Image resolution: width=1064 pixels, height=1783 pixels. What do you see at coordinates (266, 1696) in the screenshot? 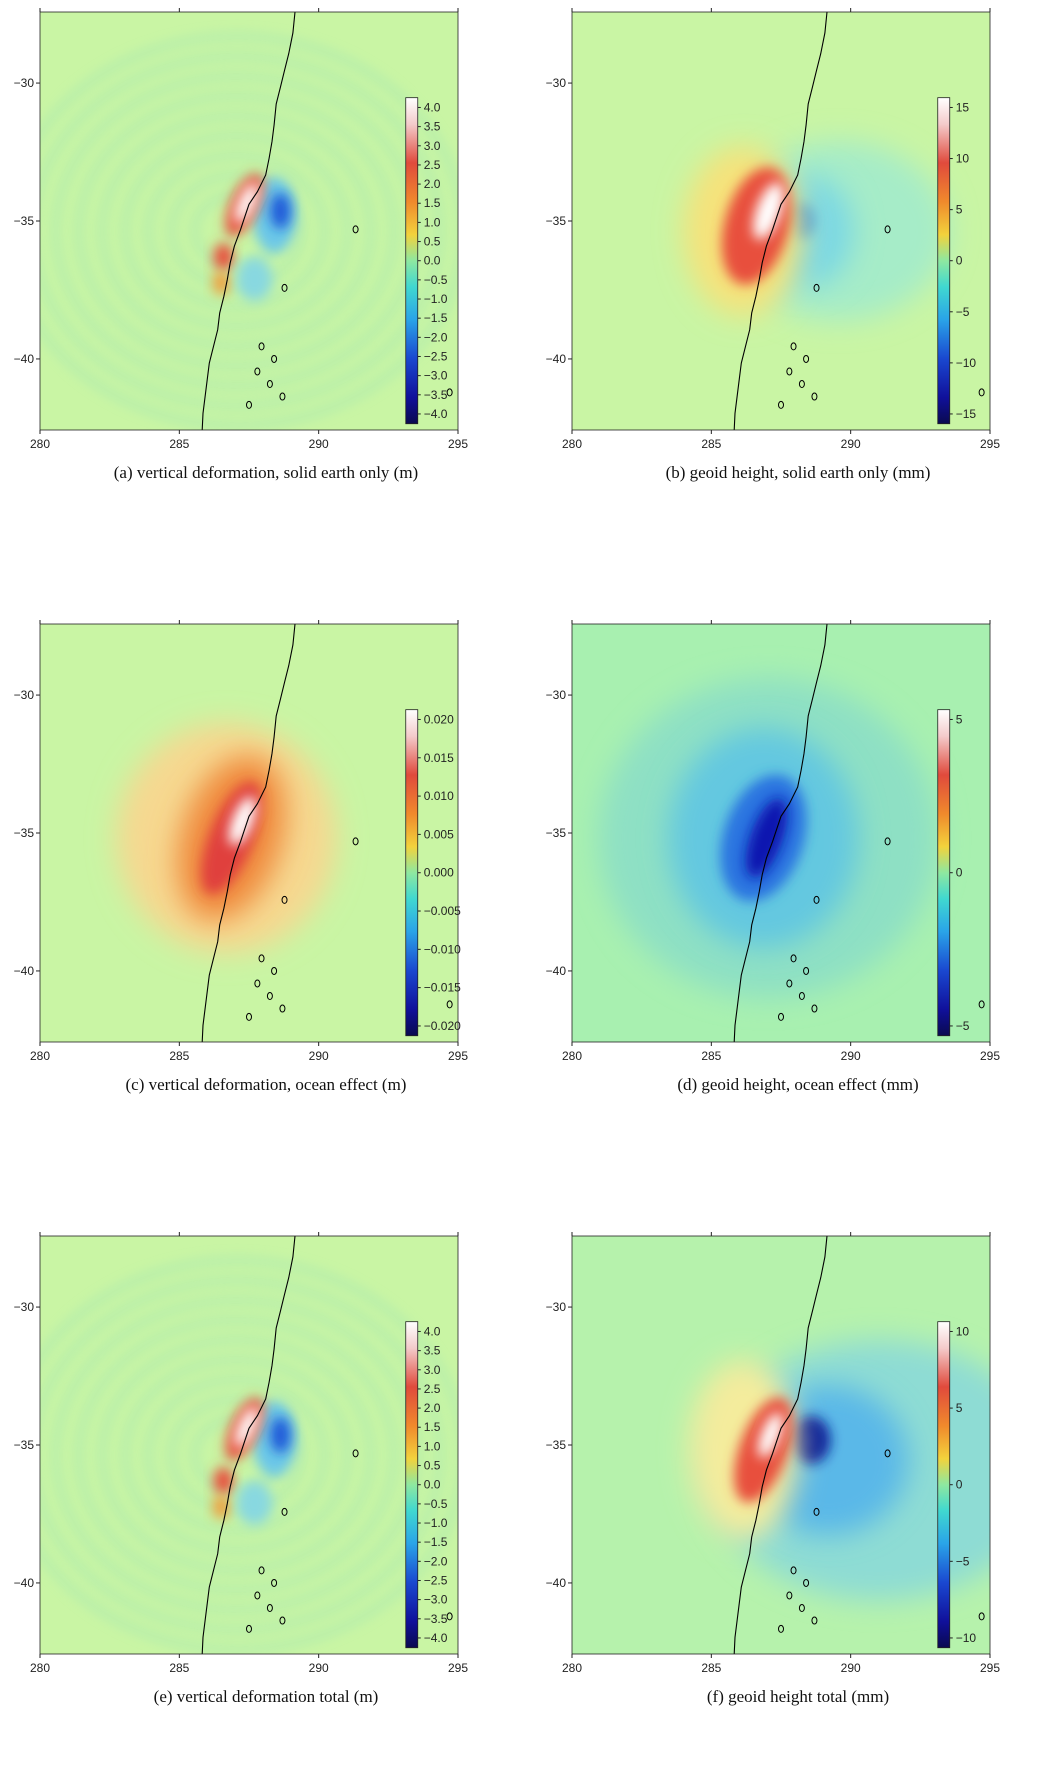
I see `caption-e: (e) vertical deformation total (m)` at bounding box center [266, 1696].